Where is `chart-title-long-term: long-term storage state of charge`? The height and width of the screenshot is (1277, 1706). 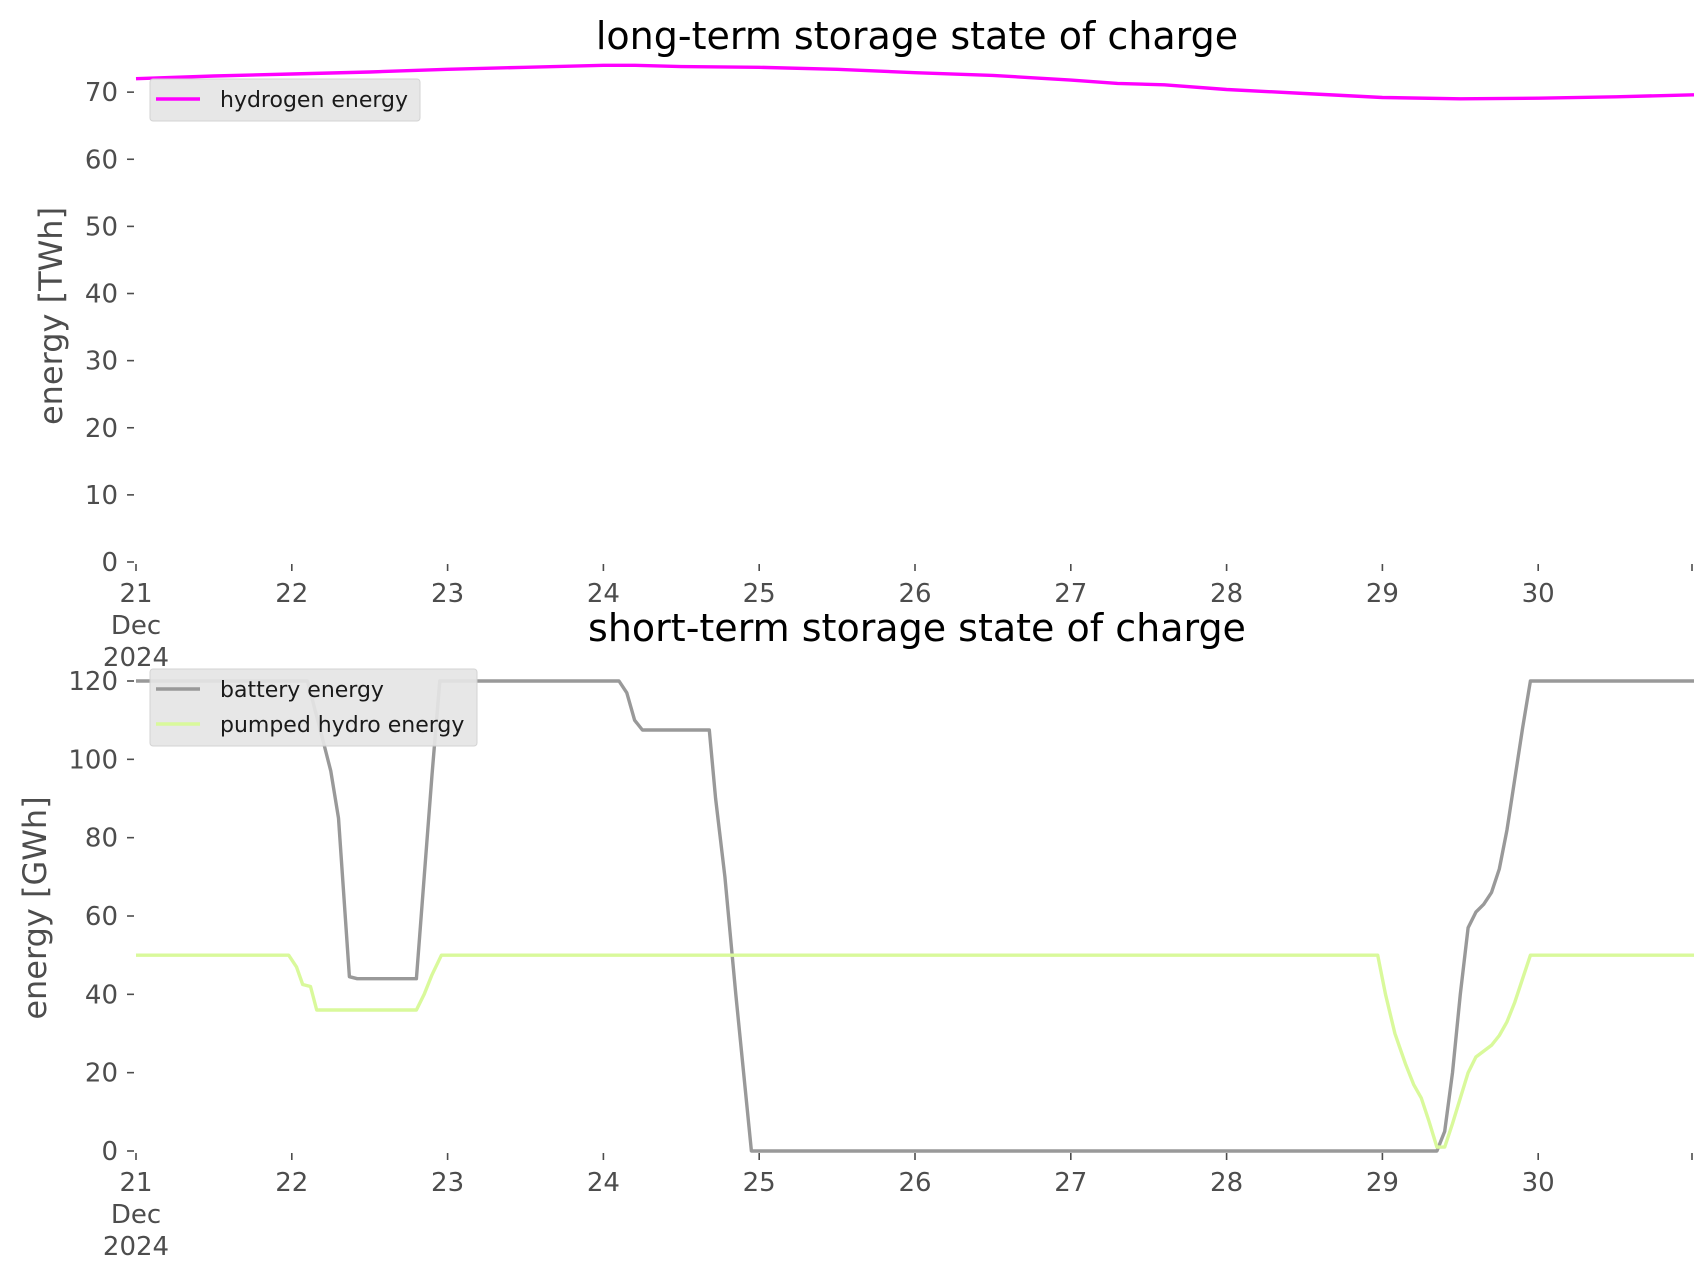 chart-title-long-term: long-term storage state of charge is located at coordinates (917, 36).